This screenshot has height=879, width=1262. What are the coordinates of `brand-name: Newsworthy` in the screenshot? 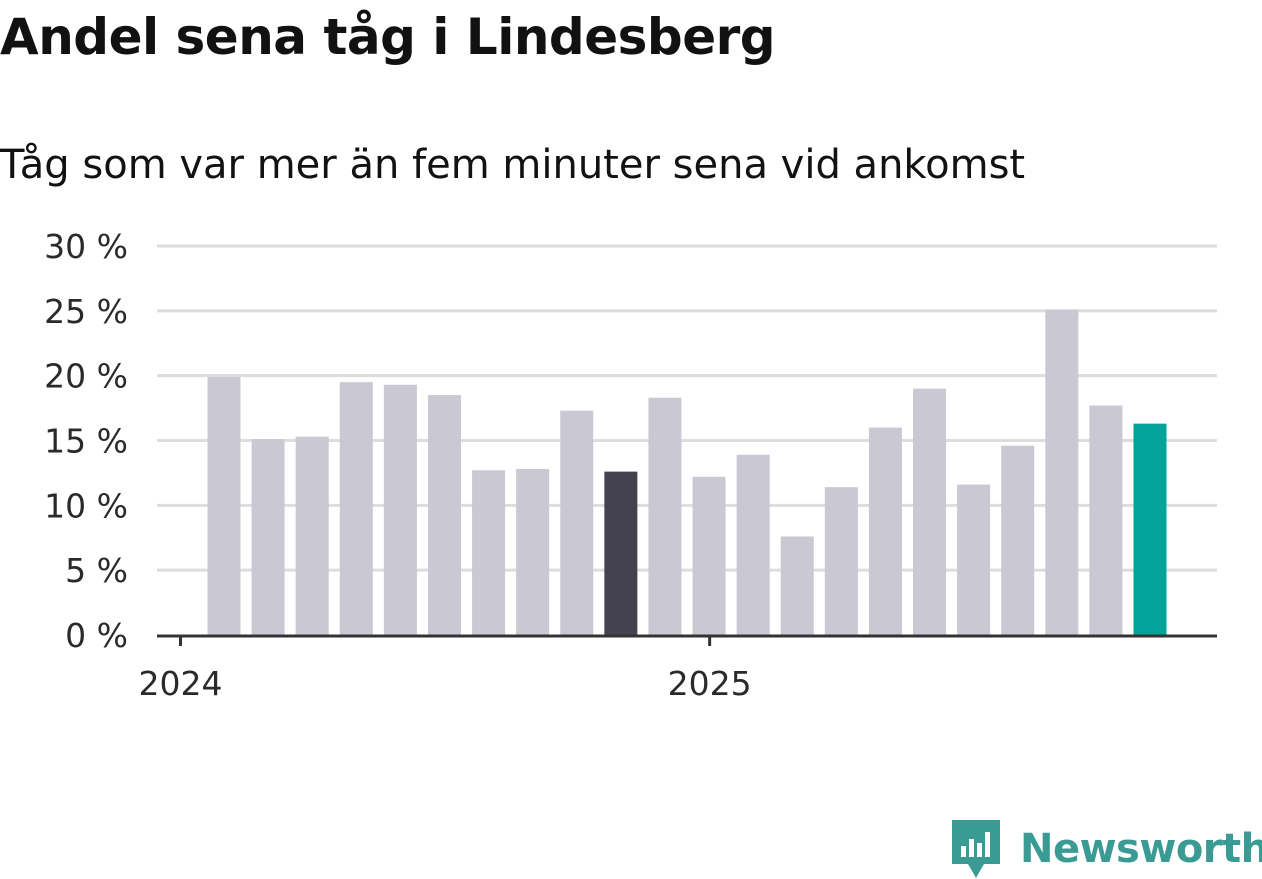 It's located at (1141, 849).